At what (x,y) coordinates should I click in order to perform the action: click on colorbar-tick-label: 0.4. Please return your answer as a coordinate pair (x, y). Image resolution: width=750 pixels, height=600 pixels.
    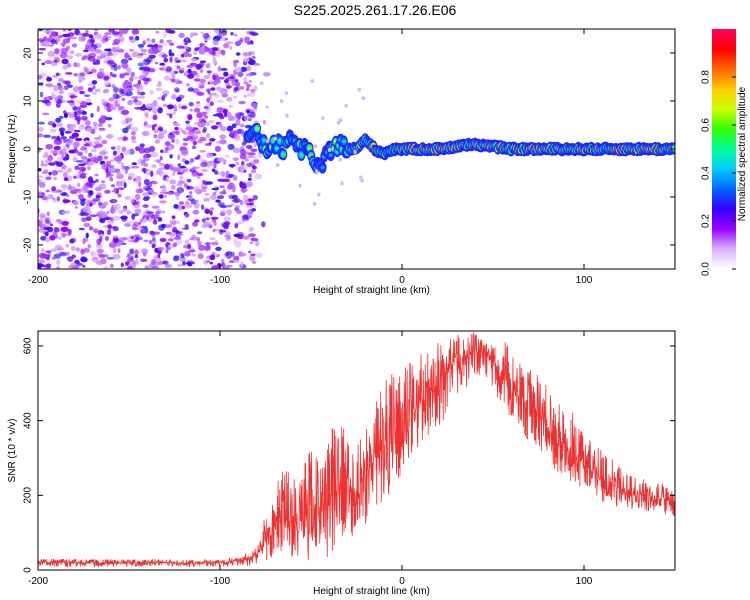
    Looking at the image, I should click on (706, 173).